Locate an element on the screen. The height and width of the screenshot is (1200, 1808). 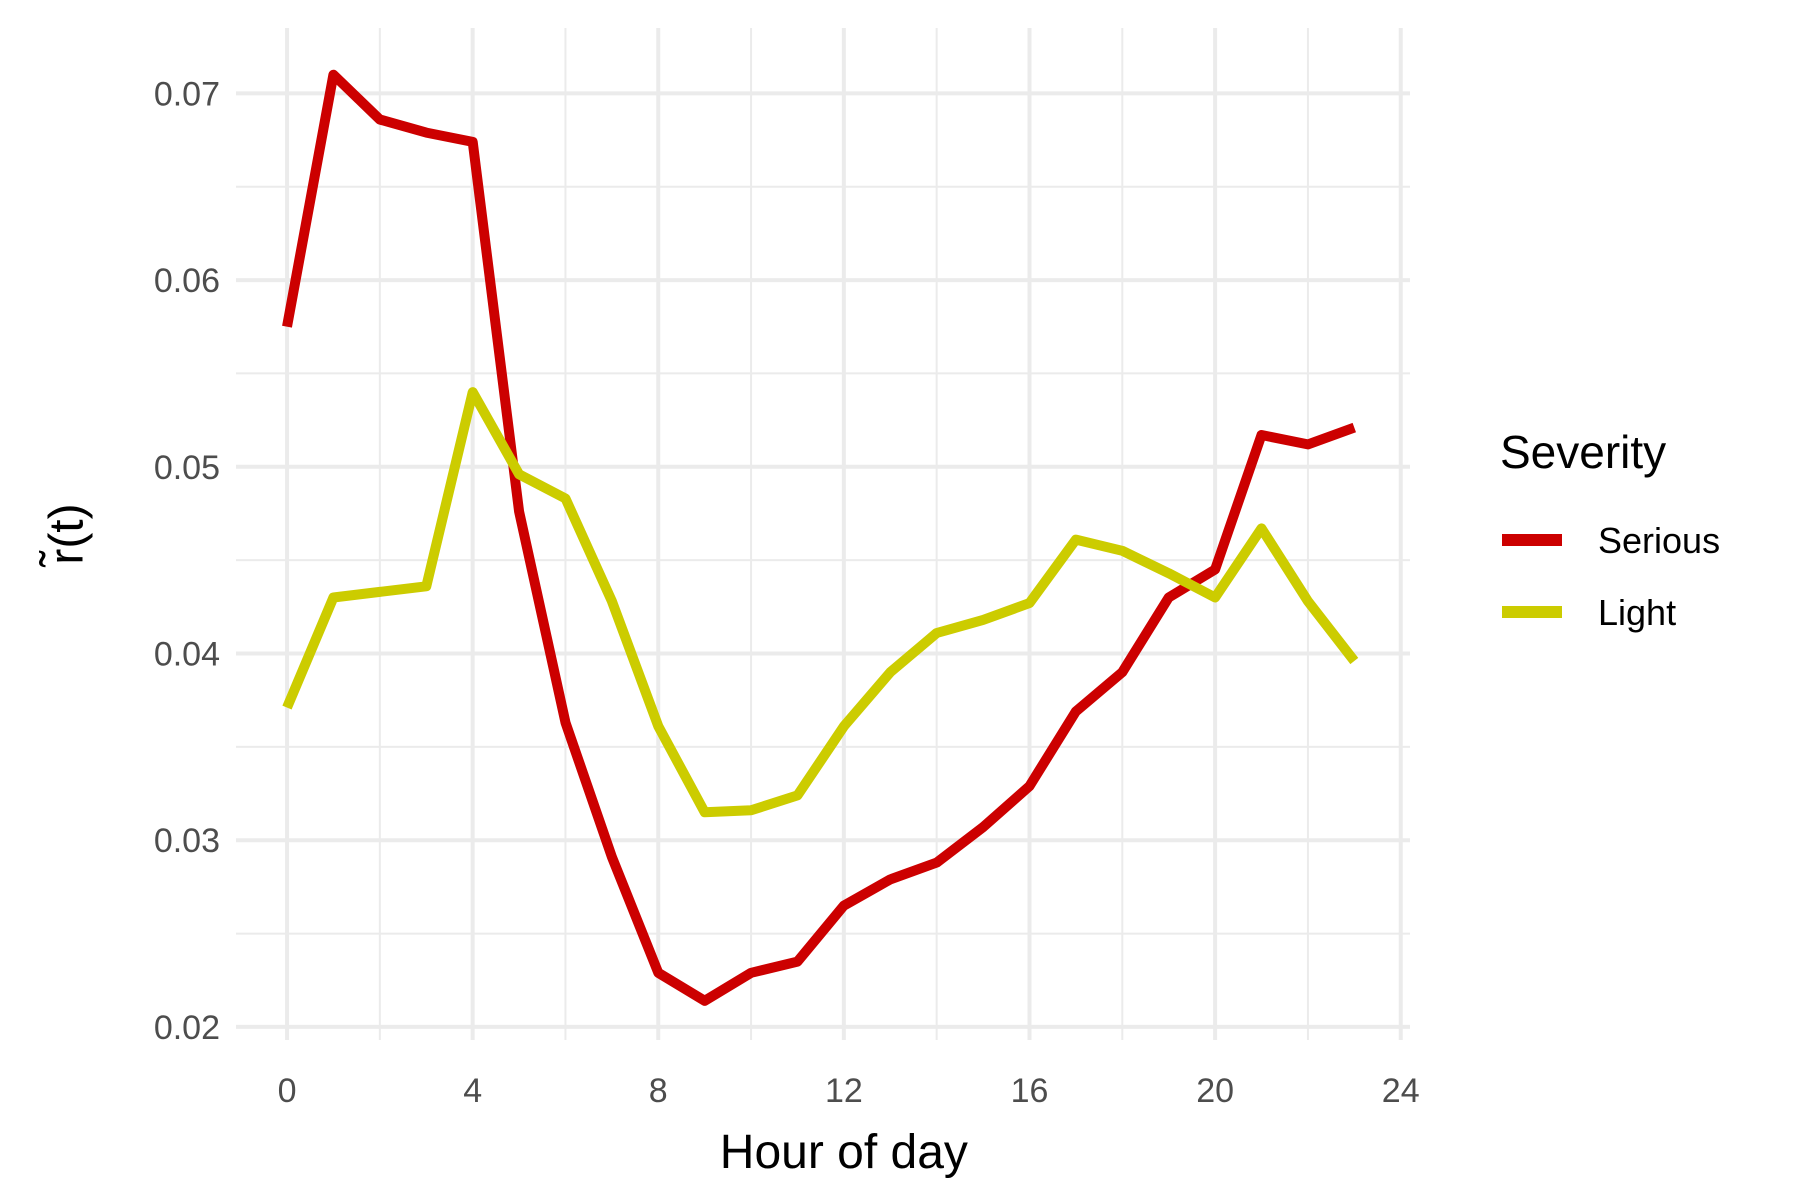
legend: Severity Serious Light is located at coordinates (1610, 529).